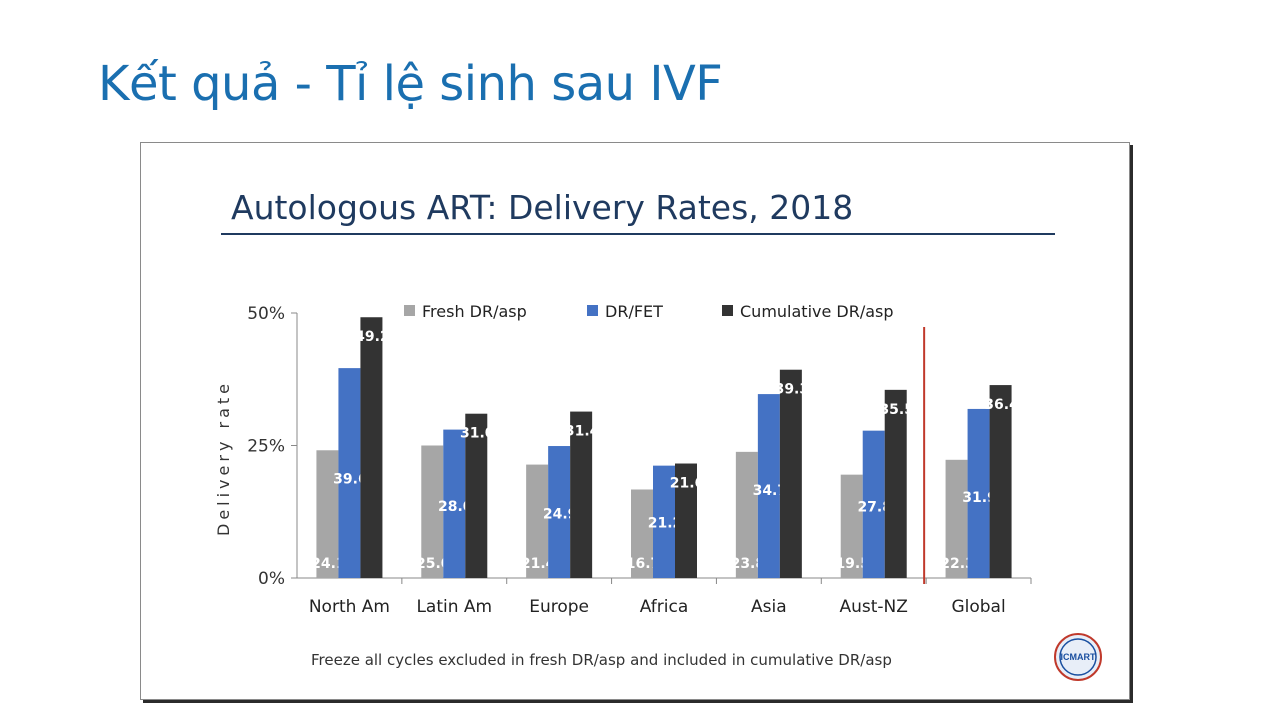  Describe the element at coordinates (979, 498) in the screenshot. I see `data-label: 31.9` at that location.